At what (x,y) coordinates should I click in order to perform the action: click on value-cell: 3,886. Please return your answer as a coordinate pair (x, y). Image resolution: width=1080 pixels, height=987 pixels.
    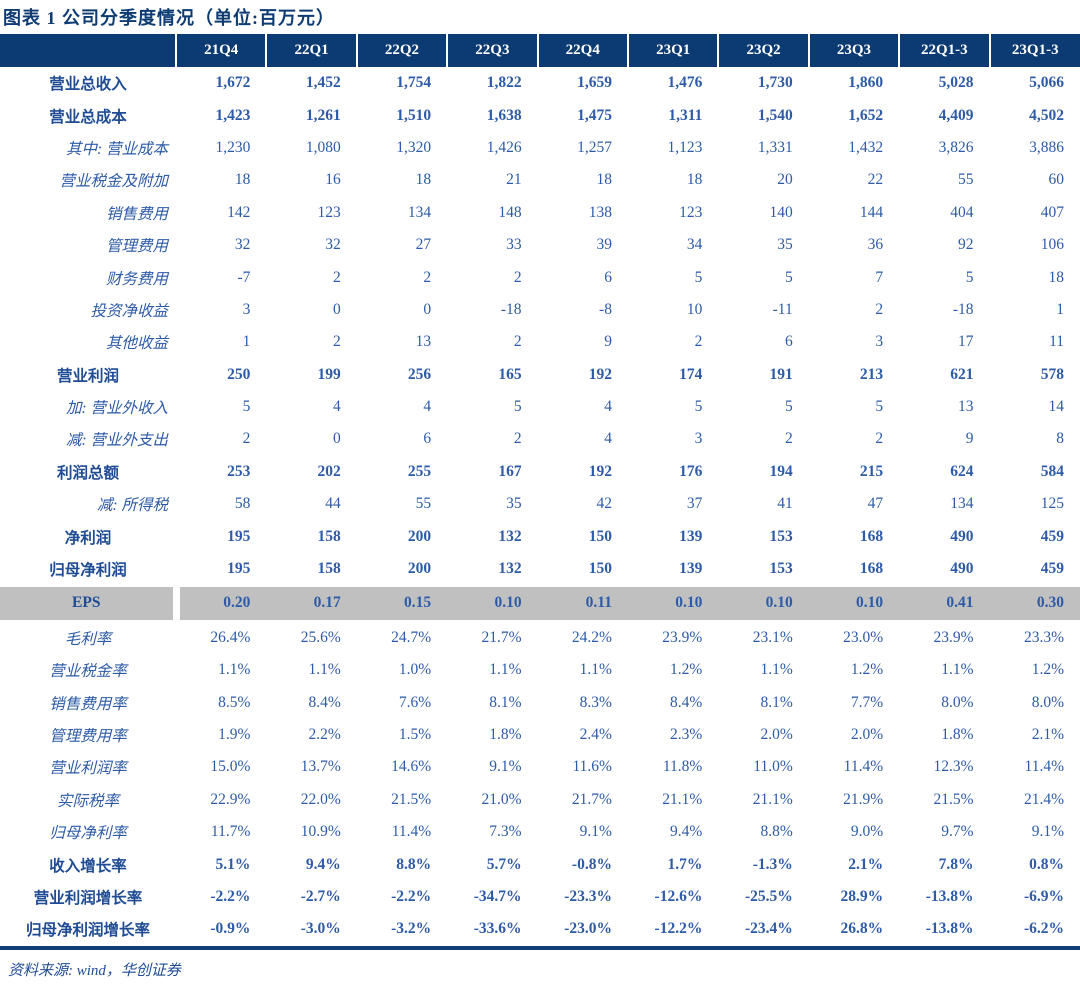
    Looking at the image, I should click on (1046, 147).